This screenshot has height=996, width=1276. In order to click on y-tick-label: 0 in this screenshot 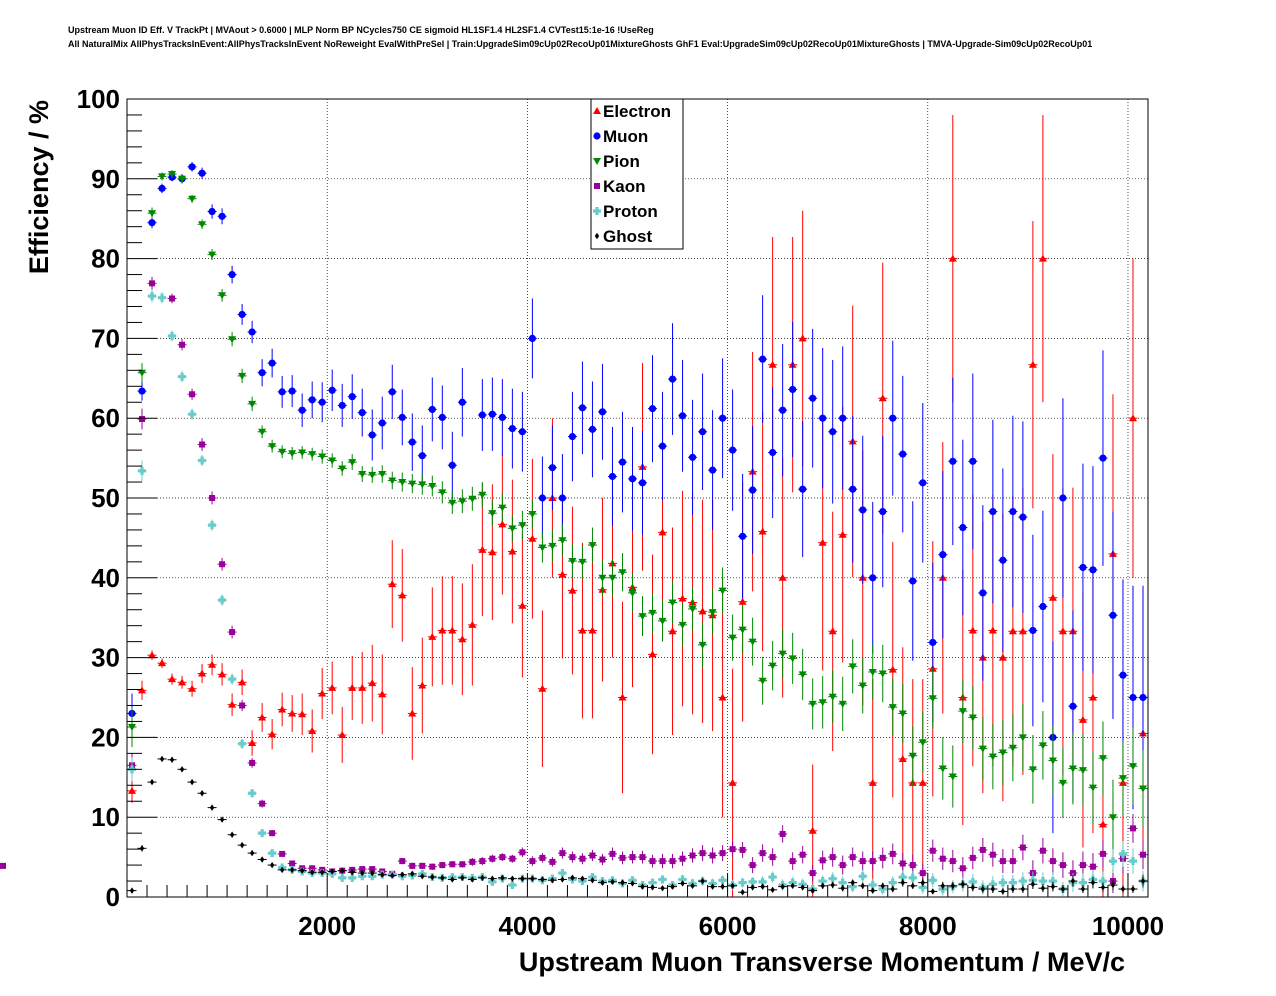, I will do `click(113, 897)`.